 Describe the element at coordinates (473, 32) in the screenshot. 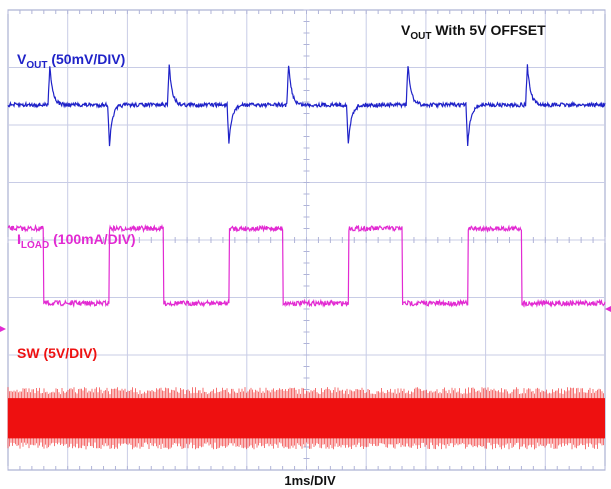

I see `chart-title: VOUT With 5V OFFSET` at that location.